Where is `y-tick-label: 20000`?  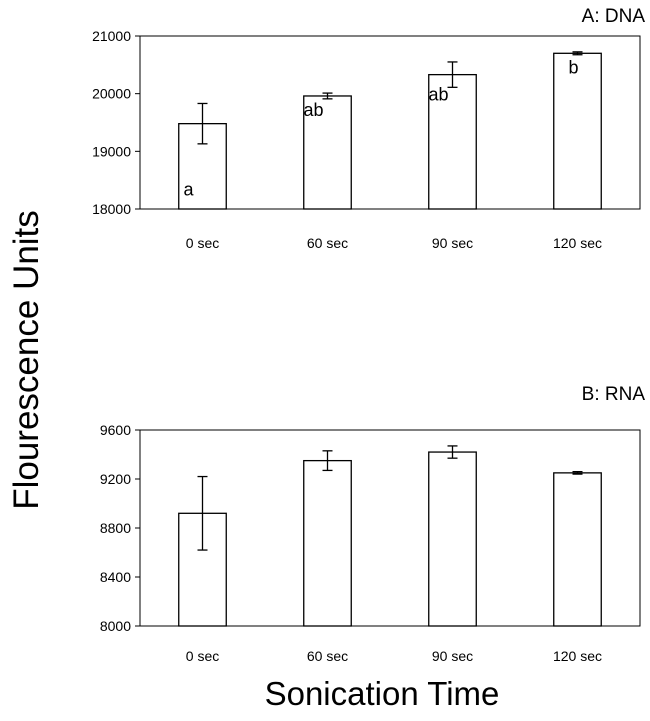 y-tick-label: 20000 is located at coordinates (111, 94).